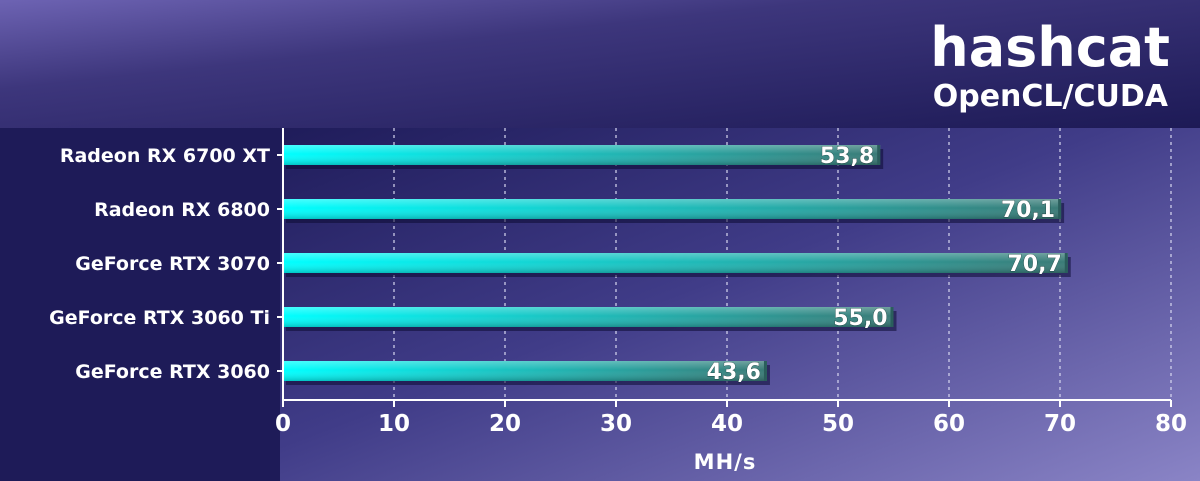 Image resolution: width=1200 pixels, height=481 pixels. Describe the element at coordinates (1060, 424) in the screenshot. I see `x-tick-label: 70` at that location.